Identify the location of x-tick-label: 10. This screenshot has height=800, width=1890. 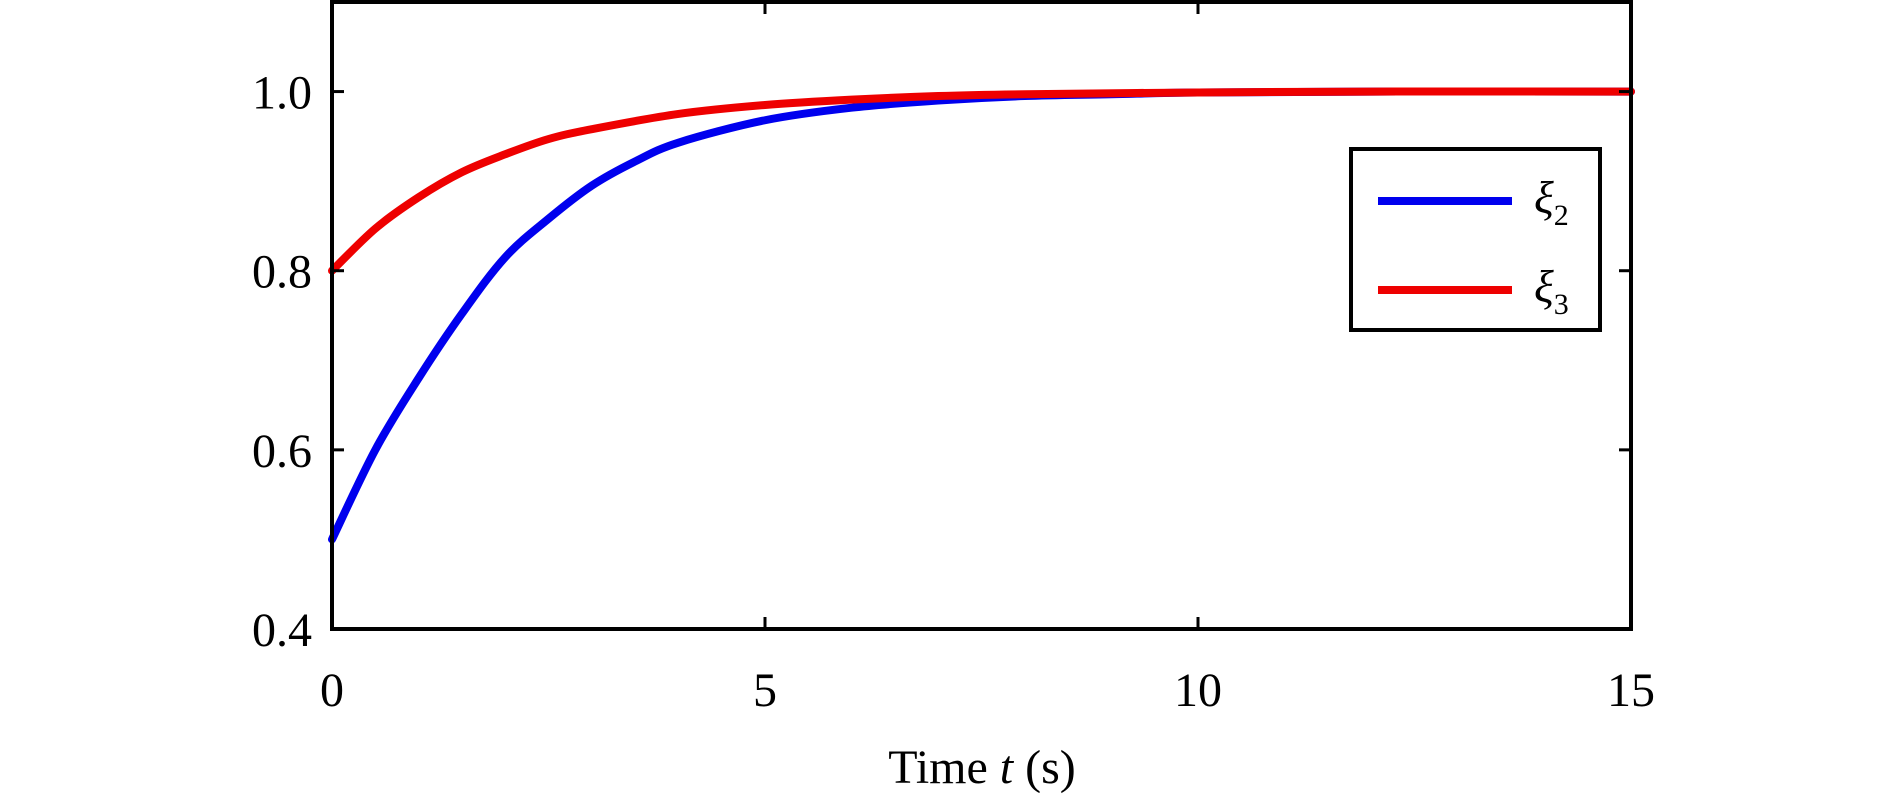
(1198, 690).